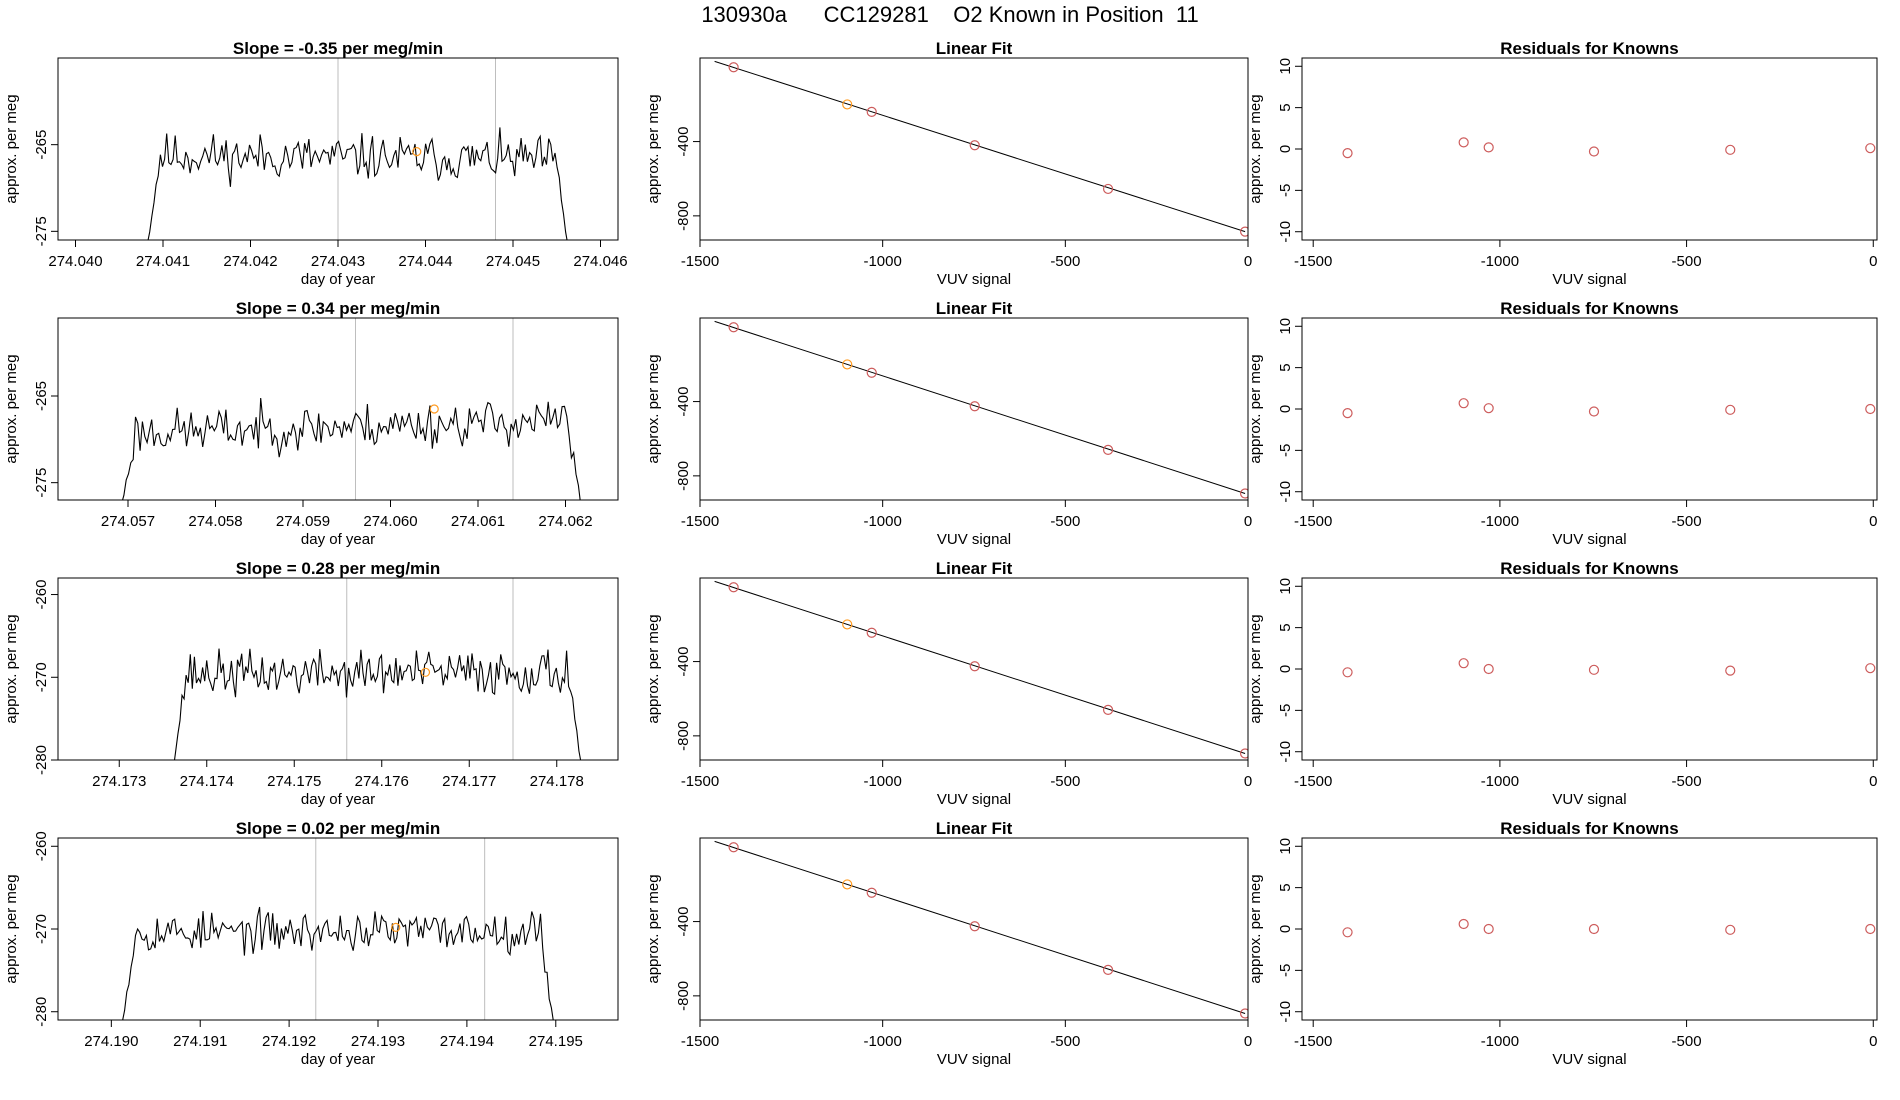 Image resolution: width=1900 pixels, height=1100 pixels. What do you see at coordinates (338, 308) in the screenshot?
I see `chart-title: Slope = 0.34 per meg/min` at bounding box center [338, 308].